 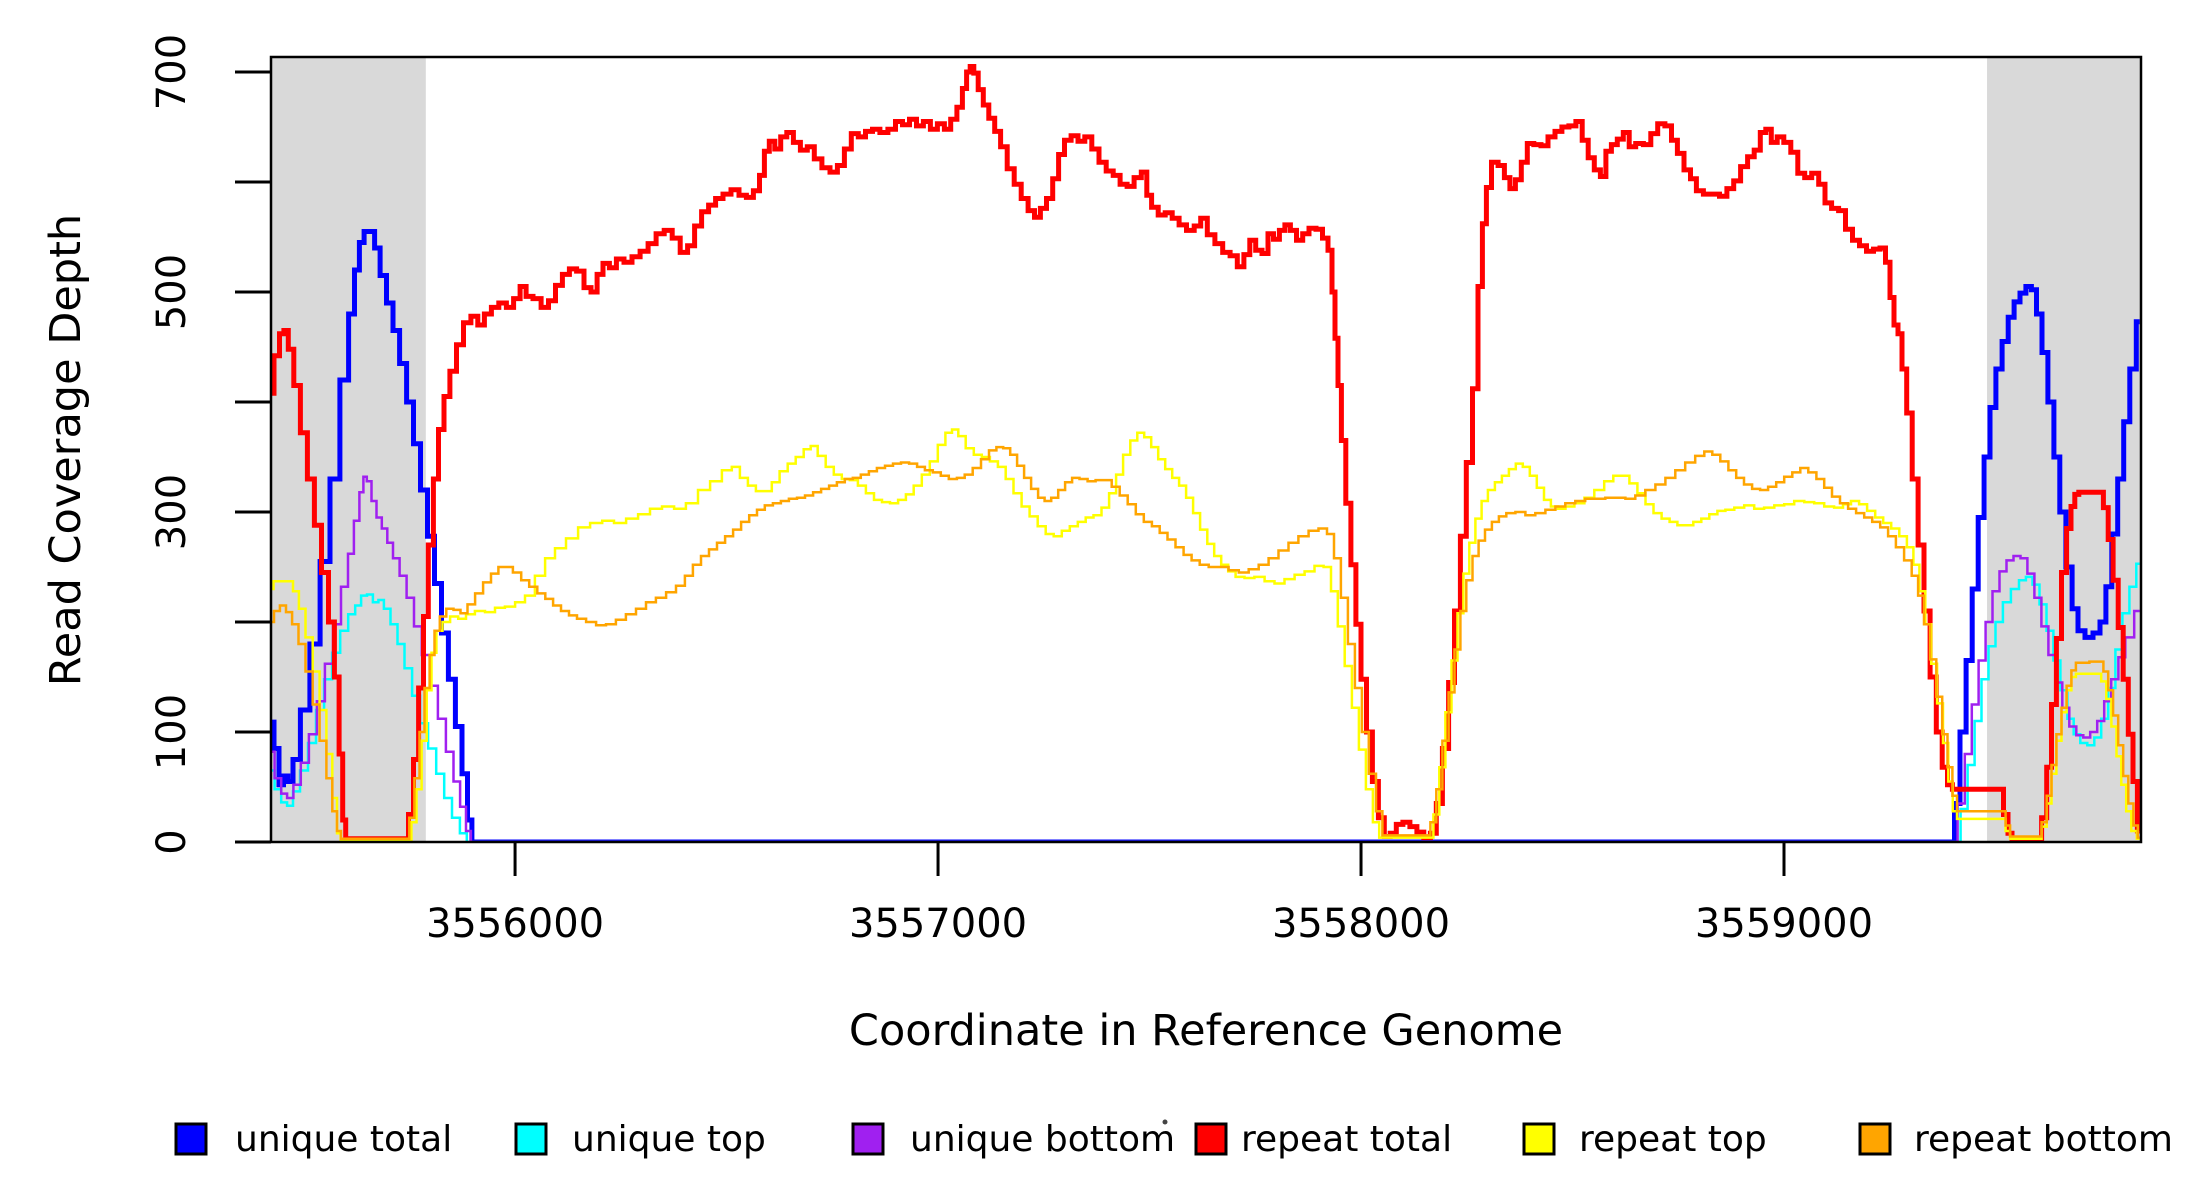 I want to click on legend-label-unique-top: unique top, so click(x=669, y=1139).